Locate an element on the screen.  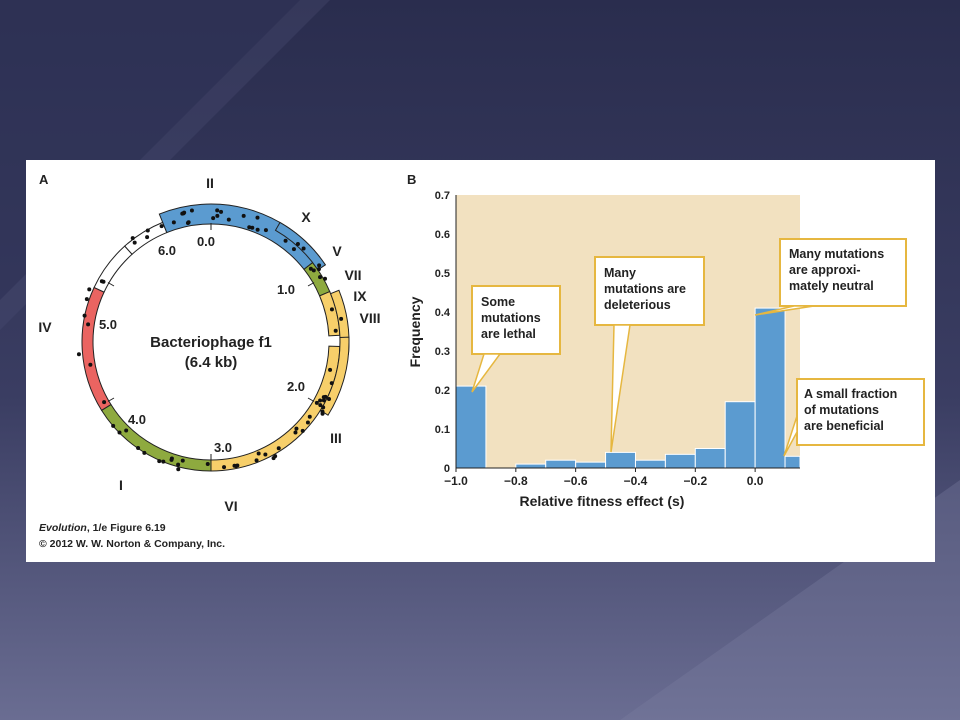
callout-lethal-line-3: are lethal is located at coordinates (508, 334).